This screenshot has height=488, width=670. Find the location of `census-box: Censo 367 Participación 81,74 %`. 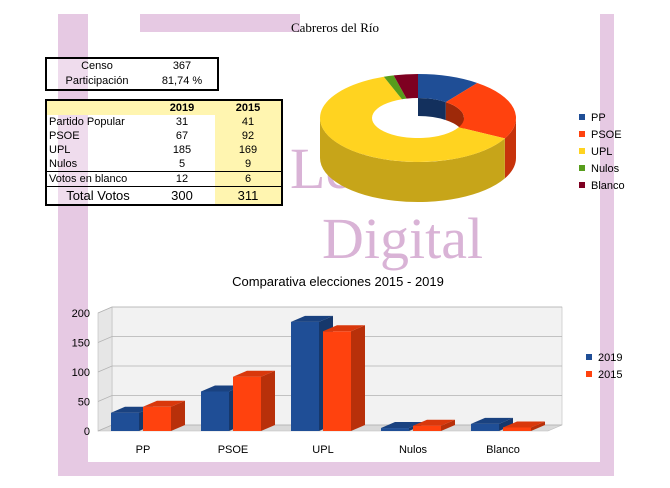

census-box: Censo 367 Participación 81,74 % is located at coordinates (132, 74).